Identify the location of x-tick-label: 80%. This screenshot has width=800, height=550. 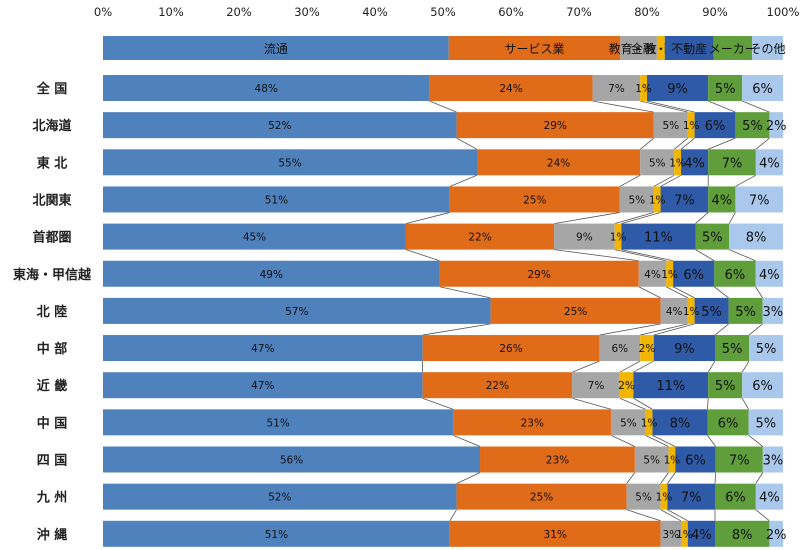
(647, 12).